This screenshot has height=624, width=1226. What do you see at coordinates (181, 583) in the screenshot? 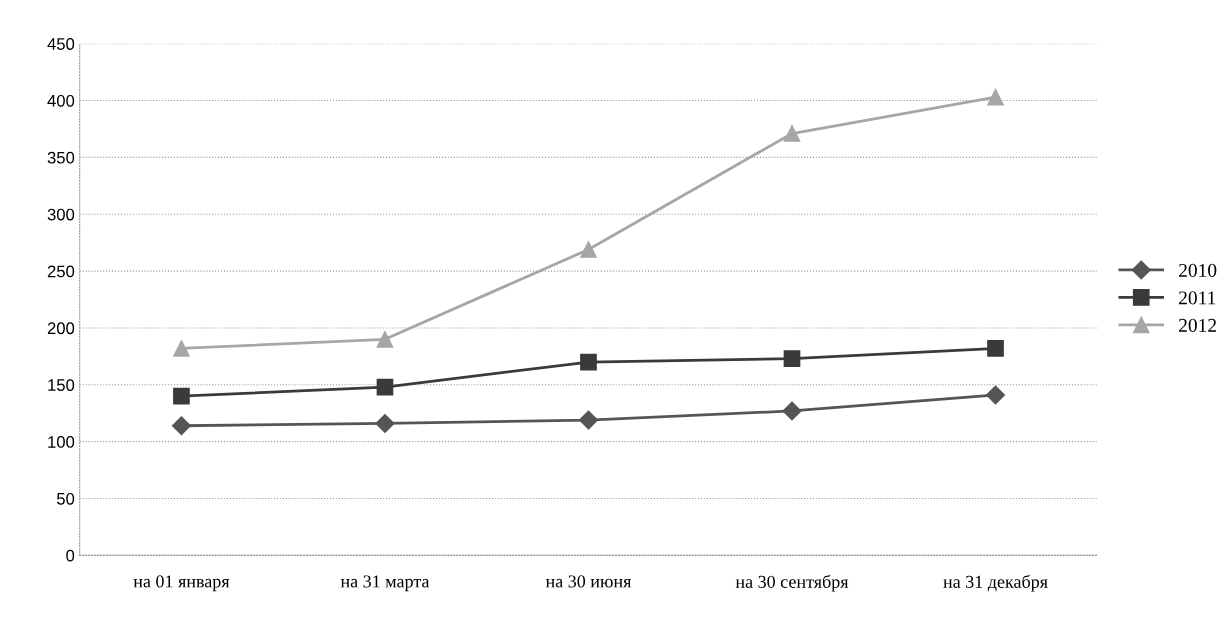
I see `x-tick-label: на 01 января` at bounding box center [181, 583].